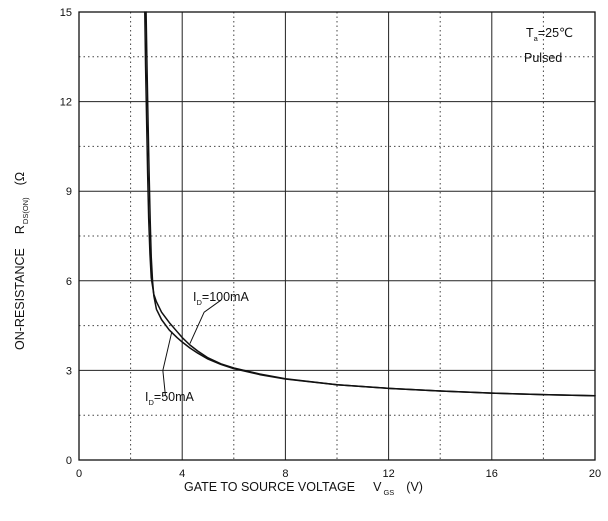 The height and width of the screenshot is (521, 608). I want to click on y-tick-labels: 0 3 6 9 12 15, so click(66, 237).